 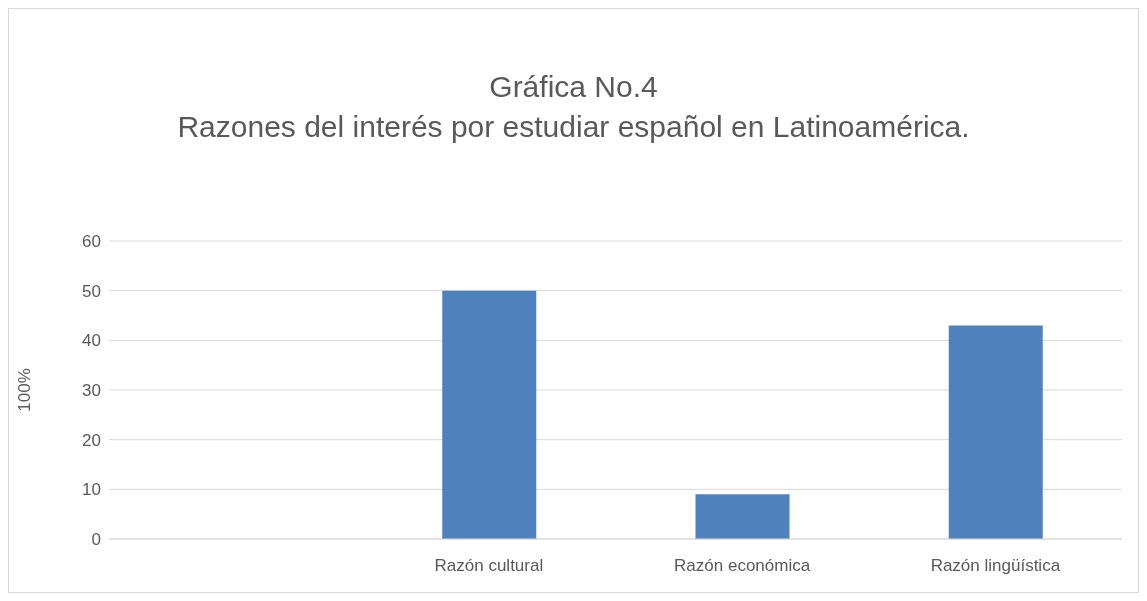 What do you see at coordinates (96, 540) in the screenshot?
I see `y-tick-label: 0` at bounding box center [96, 540].